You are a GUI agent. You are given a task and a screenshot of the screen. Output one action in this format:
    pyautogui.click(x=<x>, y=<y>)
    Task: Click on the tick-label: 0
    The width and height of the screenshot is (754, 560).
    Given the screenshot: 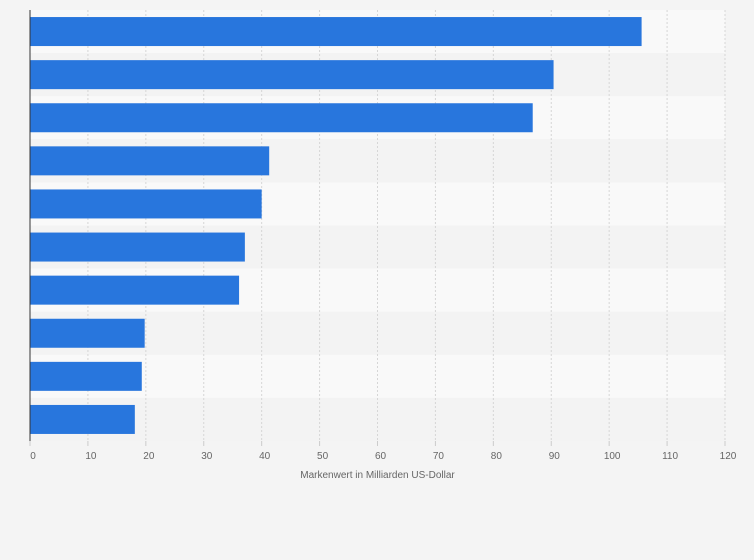 What is the action you would take?
    pyautogui.click(x=33, y=456)
    